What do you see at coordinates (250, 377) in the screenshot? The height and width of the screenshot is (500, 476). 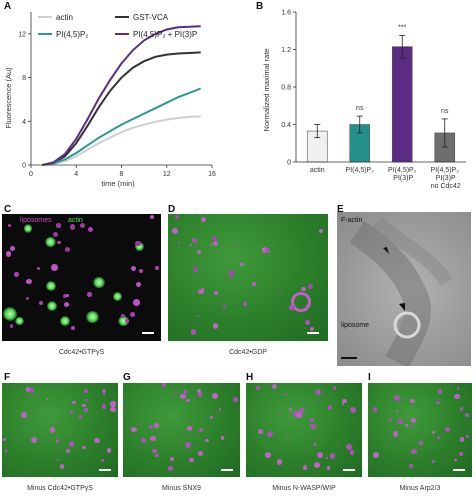 I see `panel-label-h: H` at bounding box center [250, 377].